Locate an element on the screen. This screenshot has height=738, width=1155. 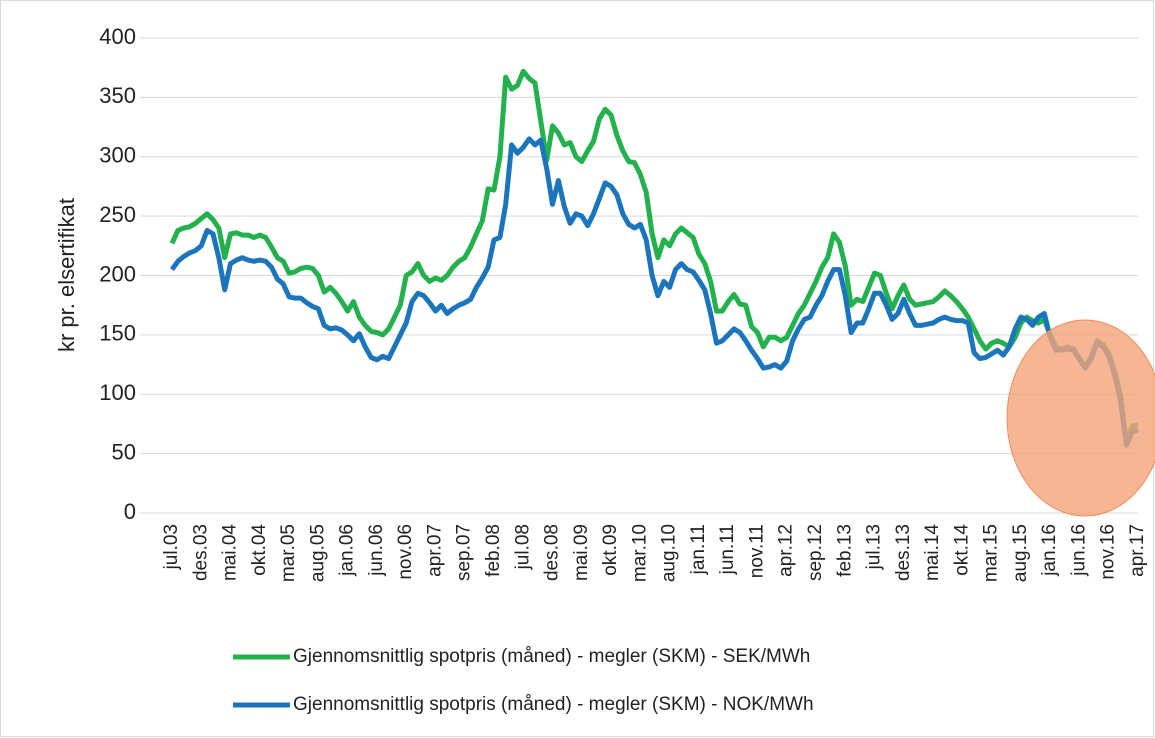
x-tick-label: nov.06 is located at coordinates (405, 552).